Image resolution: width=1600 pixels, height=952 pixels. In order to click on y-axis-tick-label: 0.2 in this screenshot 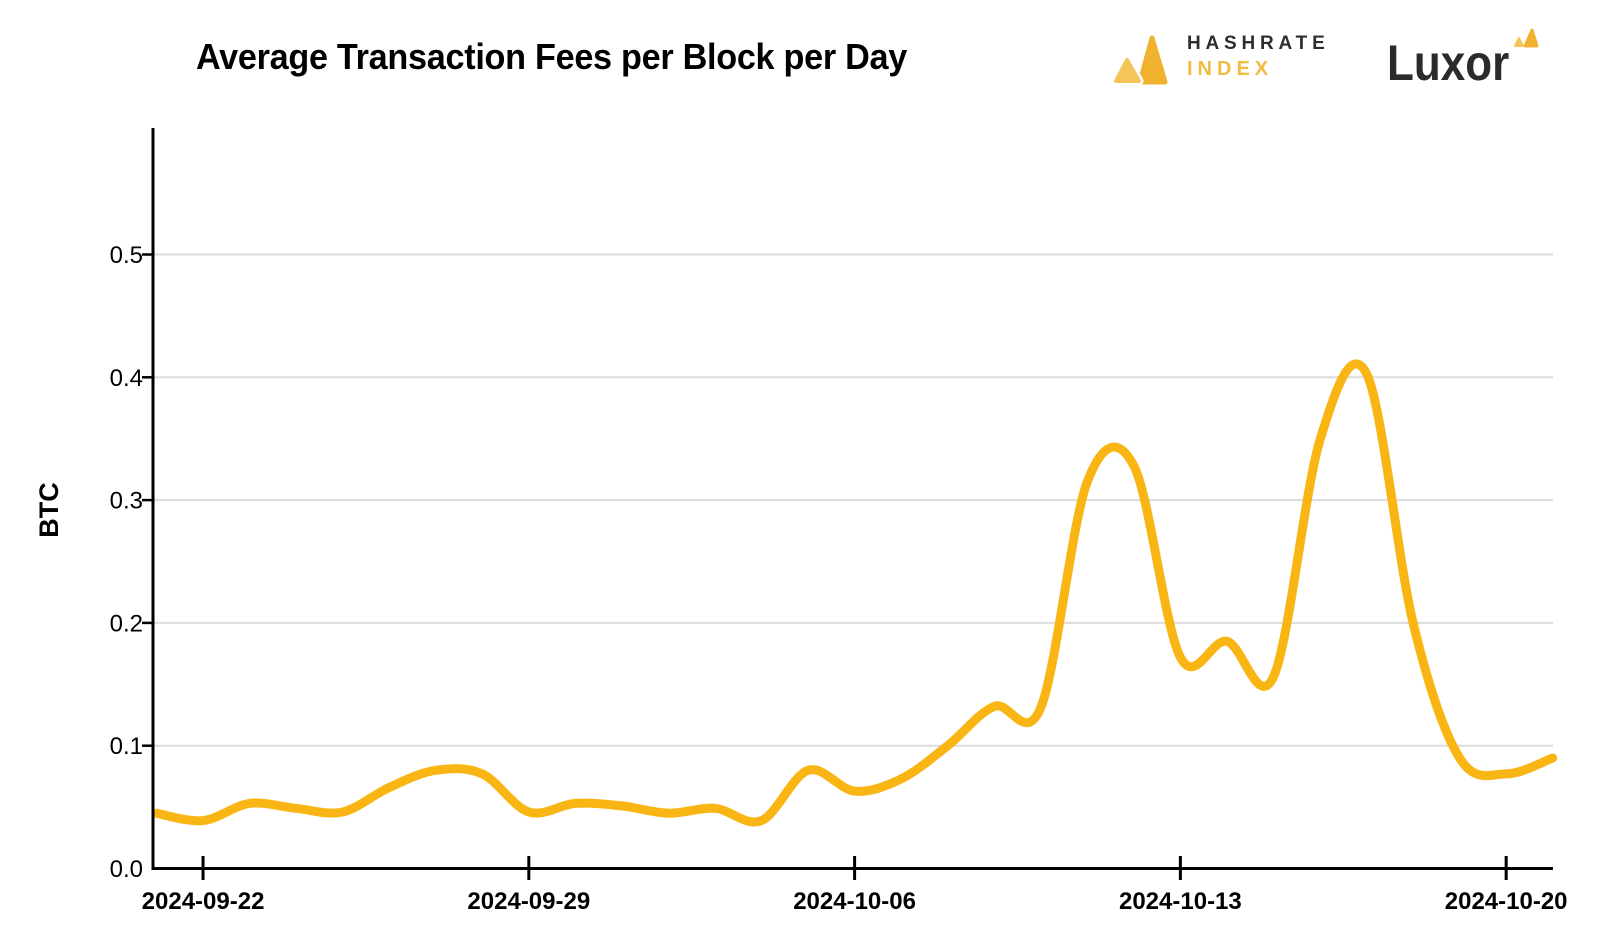, I will do `click(126, 623)`.